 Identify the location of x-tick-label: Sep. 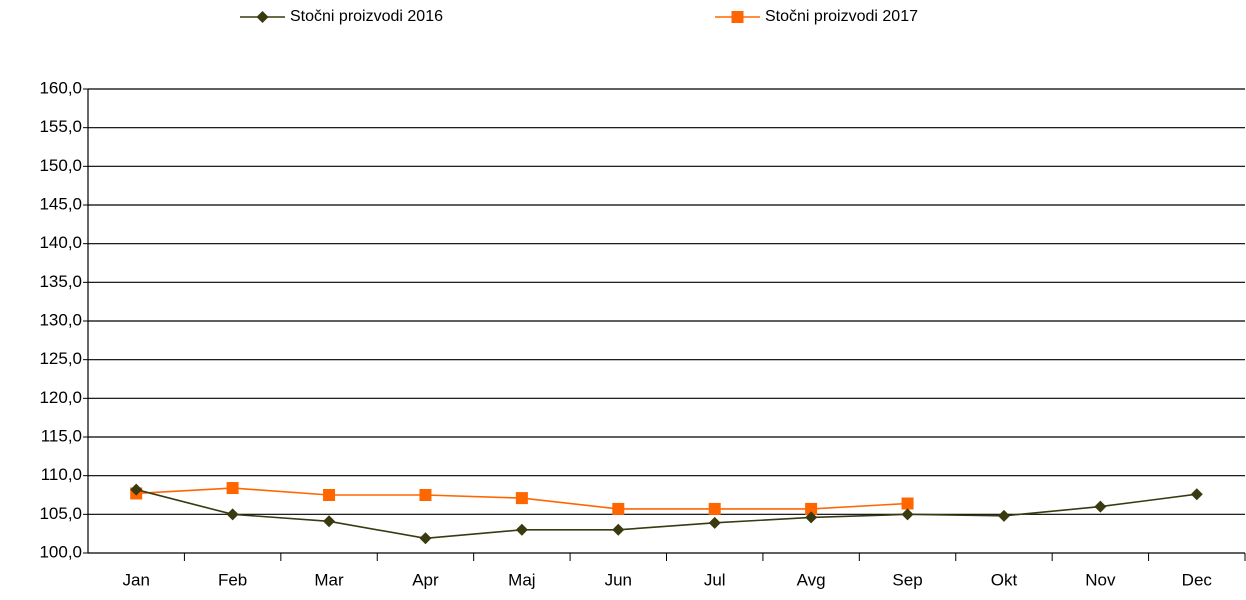
(907, 579).